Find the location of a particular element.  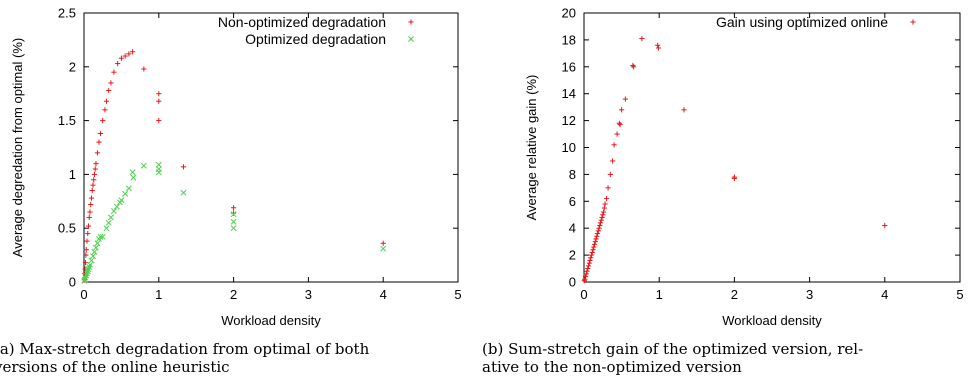

y-tick-label-b-0: 0 is located at coordinates (572, 282).